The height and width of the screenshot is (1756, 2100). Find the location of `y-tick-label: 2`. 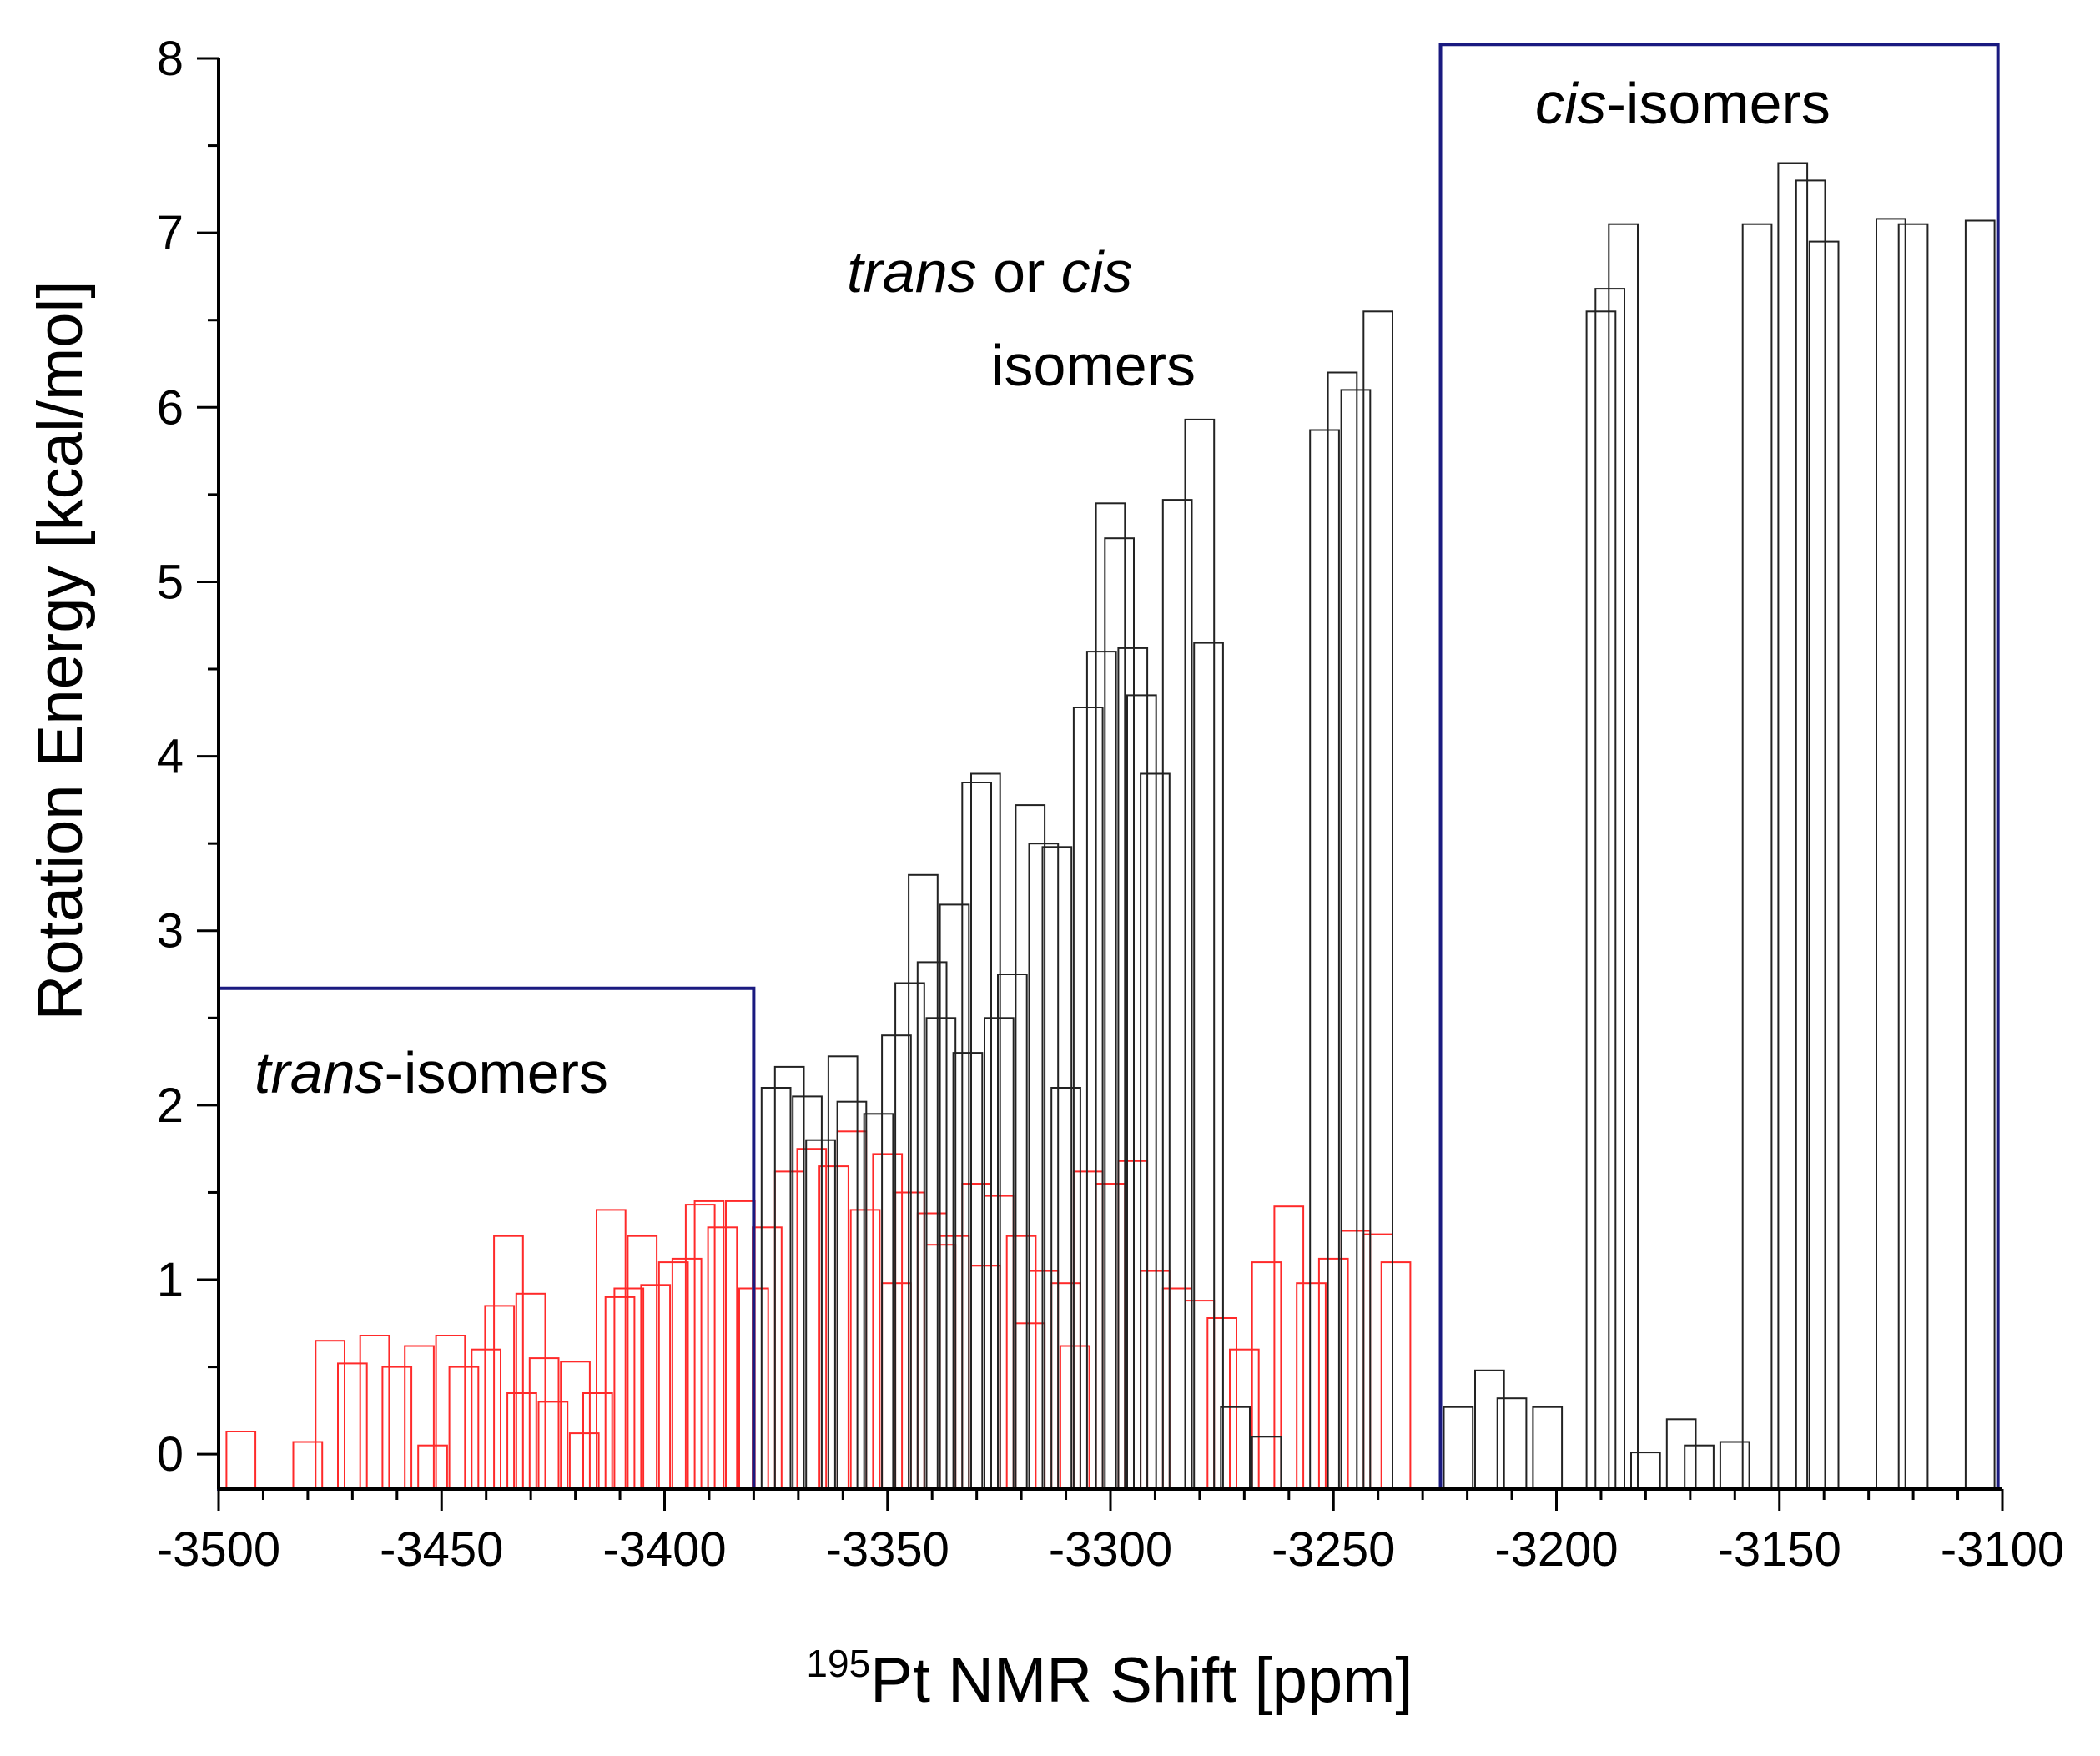

y-tick-label: 2 is located at coordinates (170, 1106).